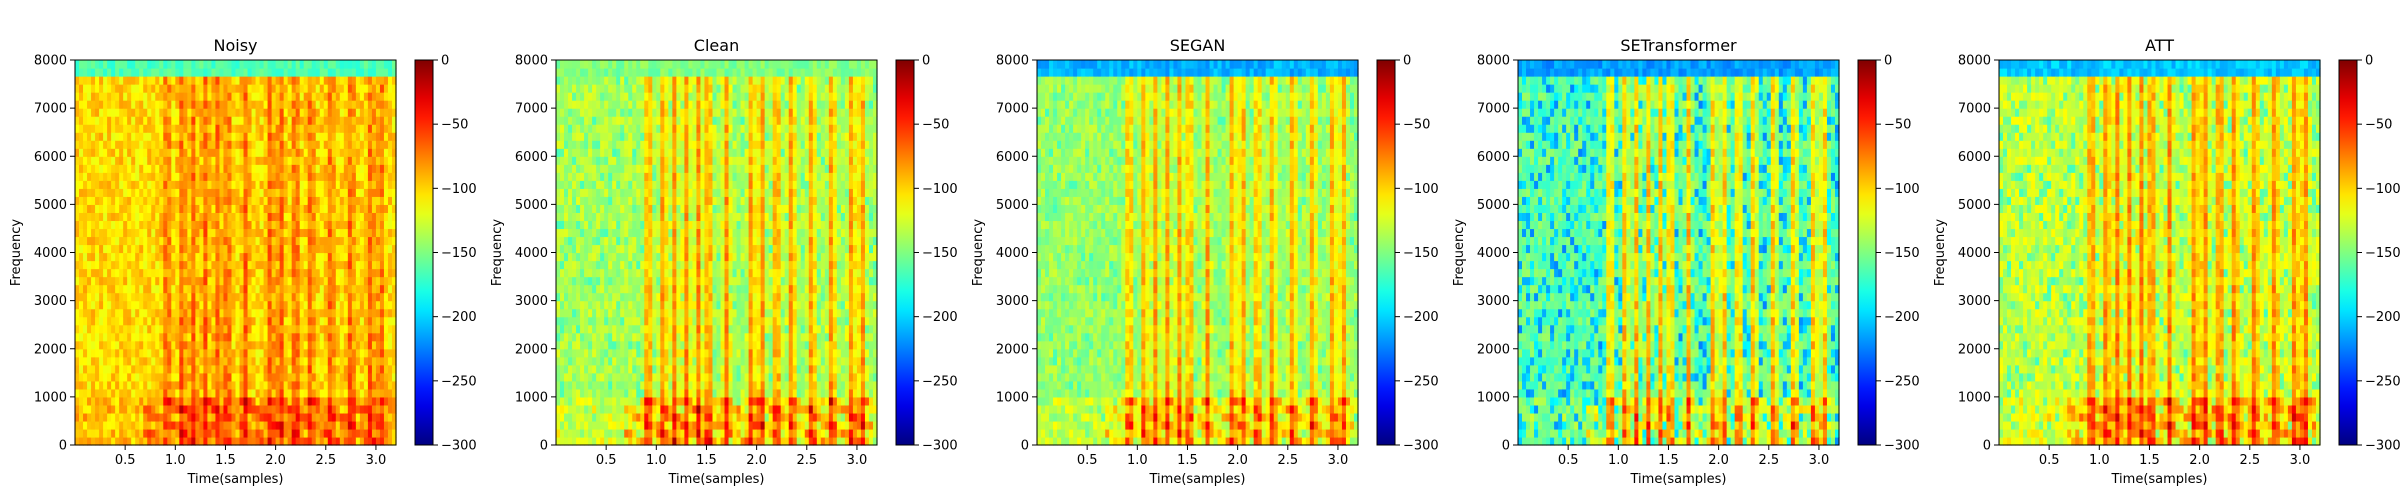 This screenshot has height=500, width=2400. Describe the element at coordinates (235, 479) in the screenshot. I see `x-axis-label: Time(samples)` at that location.